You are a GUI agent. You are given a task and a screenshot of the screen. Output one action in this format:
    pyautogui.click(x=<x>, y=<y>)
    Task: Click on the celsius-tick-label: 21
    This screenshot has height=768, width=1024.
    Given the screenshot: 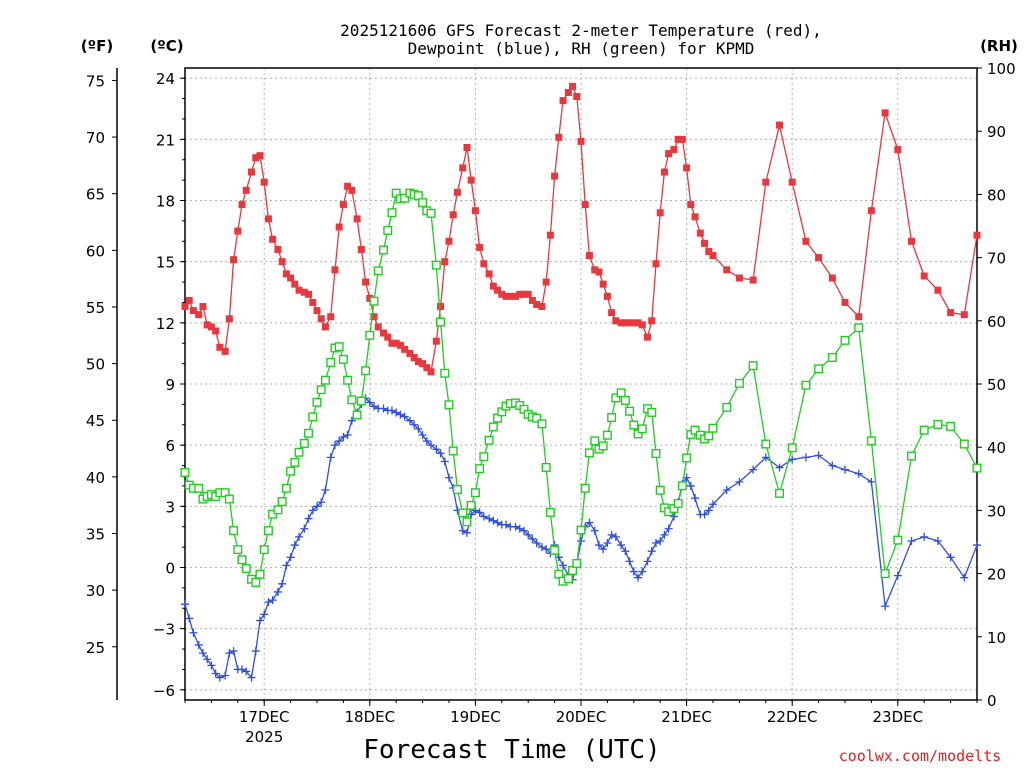 What is the action you would take?
    pyautogui.click(x=165, y=140)
    